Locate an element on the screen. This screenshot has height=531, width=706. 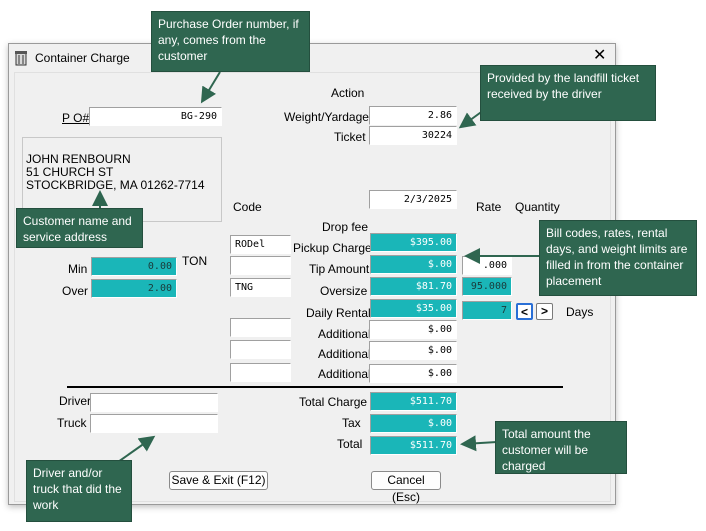
ticket-input: 30224 is located at coordinates (413, 135).